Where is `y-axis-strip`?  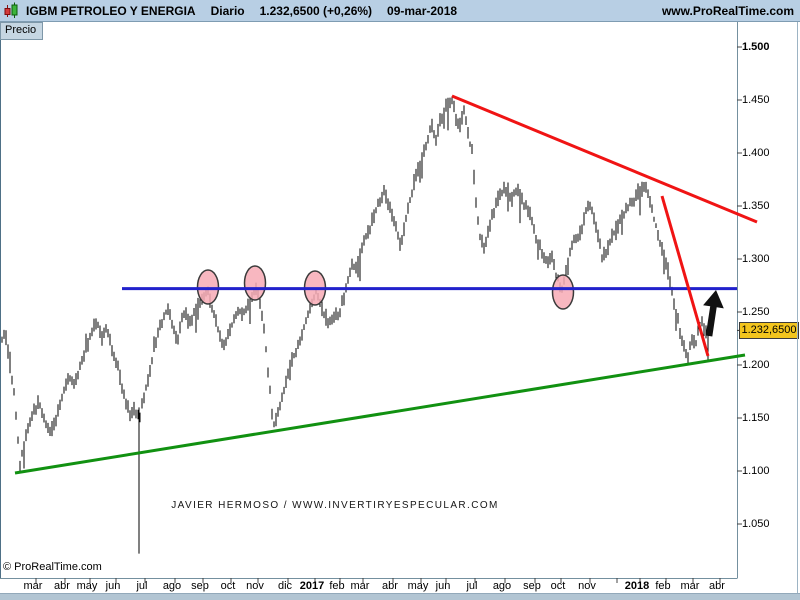 y-axis-strip is located at coordinates (767, 300).